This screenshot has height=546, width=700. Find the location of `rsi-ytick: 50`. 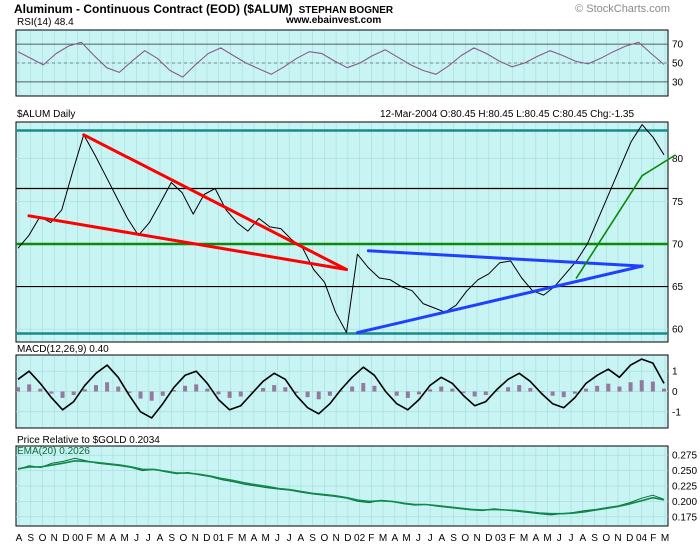

rsi-ytick: 50 is located at coordinates (678, 64).